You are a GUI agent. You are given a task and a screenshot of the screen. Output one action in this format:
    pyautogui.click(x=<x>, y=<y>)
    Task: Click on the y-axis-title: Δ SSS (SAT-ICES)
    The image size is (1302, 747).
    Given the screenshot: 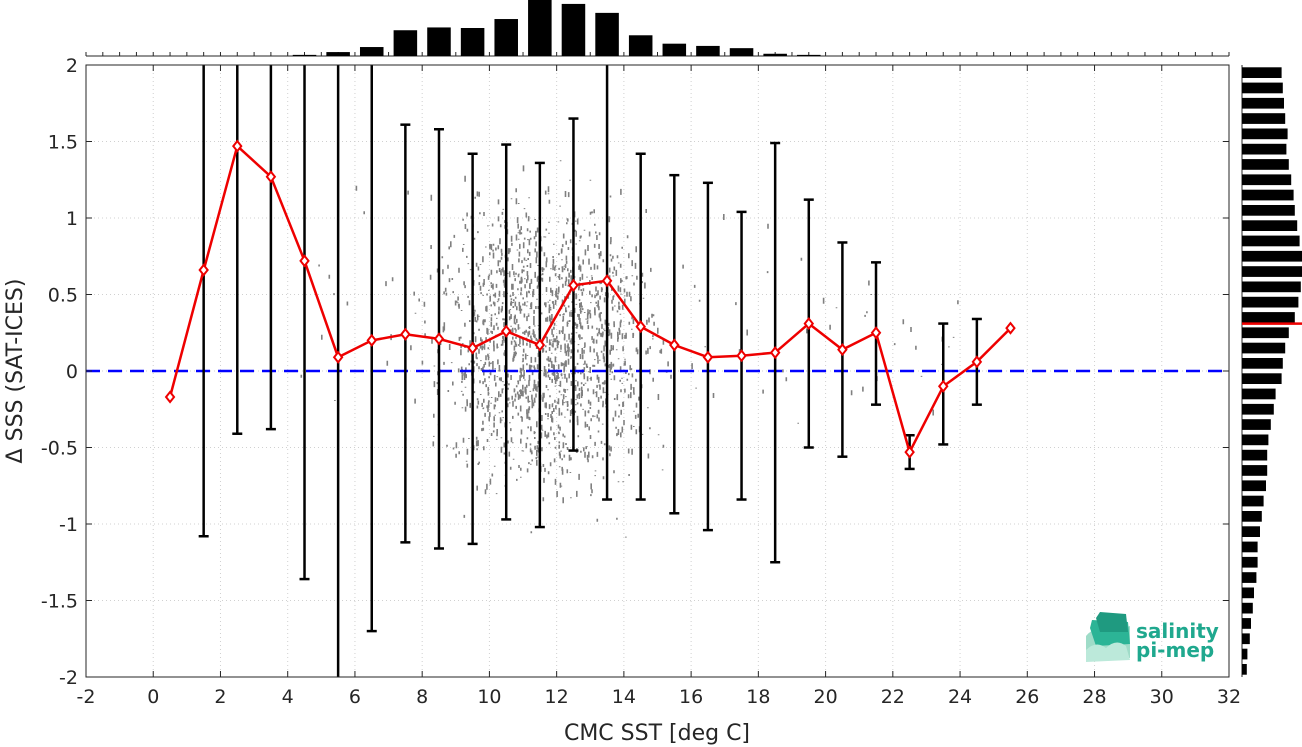 What is the action you would take?
    pyautogui.click(x=15, y=371)
    